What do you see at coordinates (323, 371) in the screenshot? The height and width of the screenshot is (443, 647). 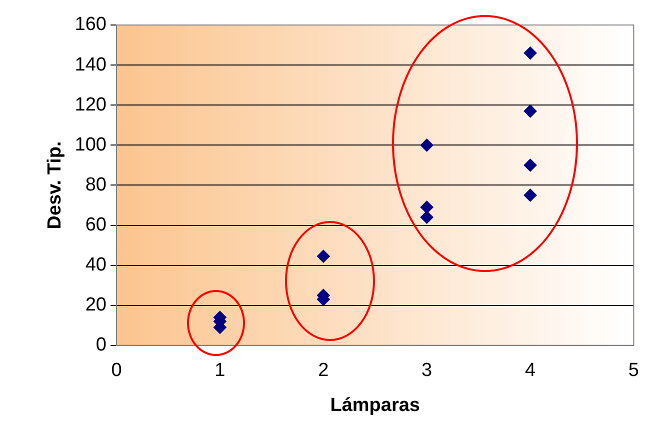 I see `x-tick-label: 2` at bounding box center [323, 371].